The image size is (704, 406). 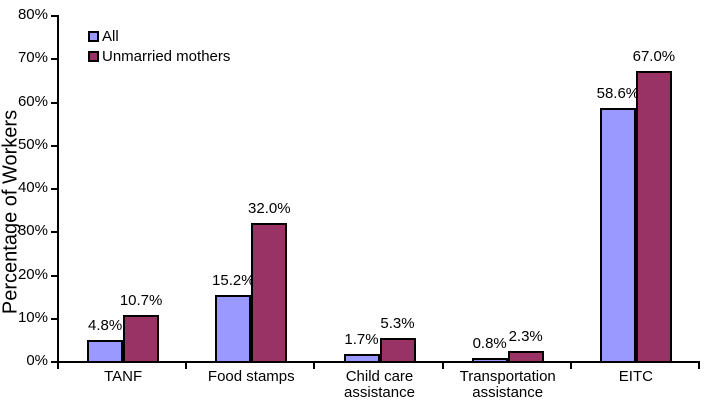 I want to click on category-label-line: Child care, so click(x=379, y=376).